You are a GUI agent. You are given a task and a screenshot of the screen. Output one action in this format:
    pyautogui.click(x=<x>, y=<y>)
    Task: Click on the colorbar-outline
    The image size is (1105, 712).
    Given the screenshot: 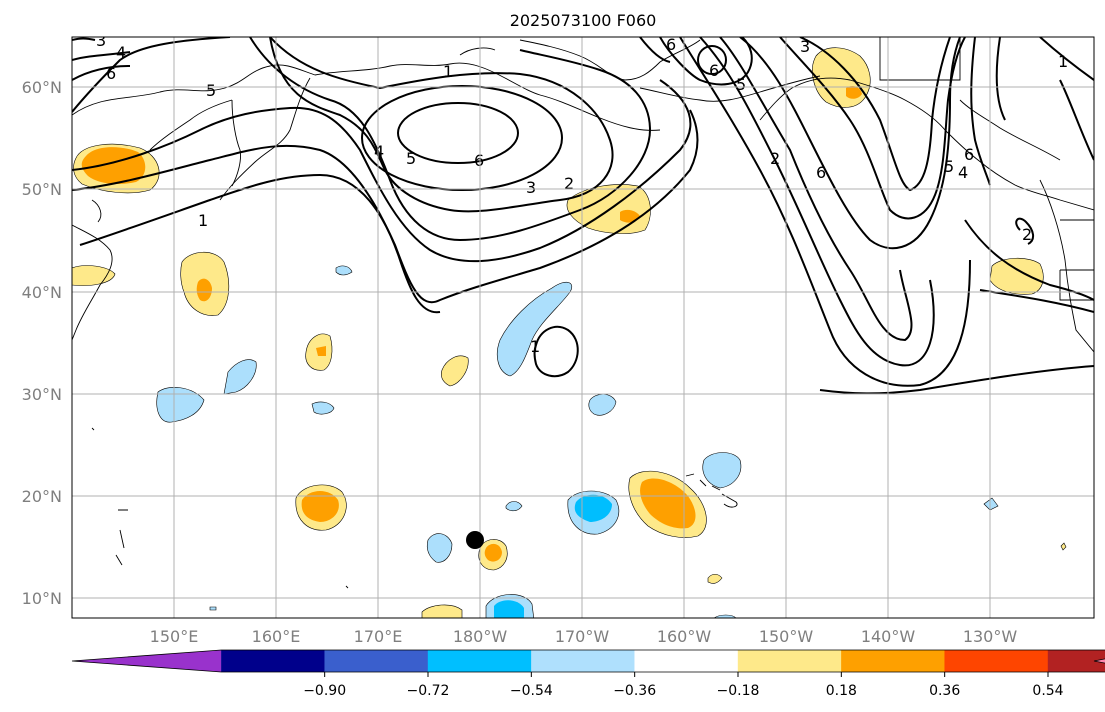 What is the action you would take?
    pyautogui.click(x=588, y=661)
    